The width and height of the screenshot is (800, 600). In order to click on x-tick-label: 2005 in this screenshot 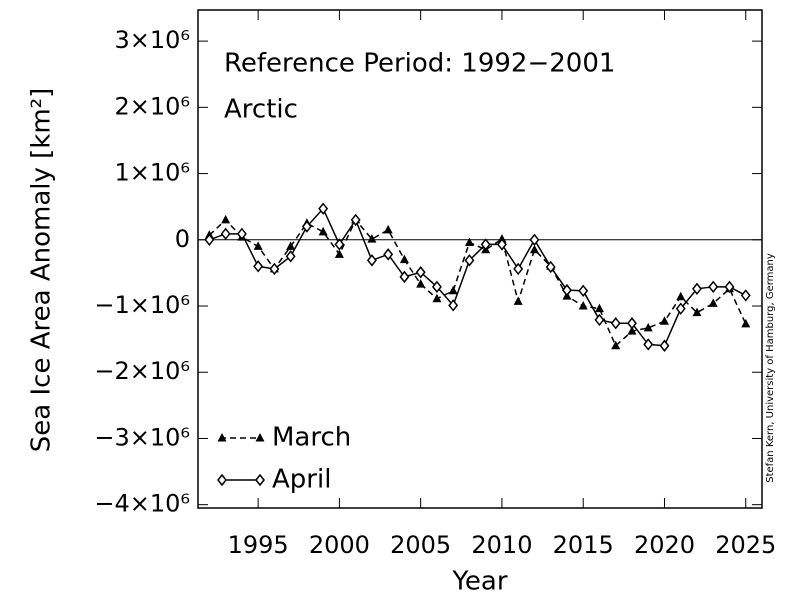, I will do `click(420, 545)`.